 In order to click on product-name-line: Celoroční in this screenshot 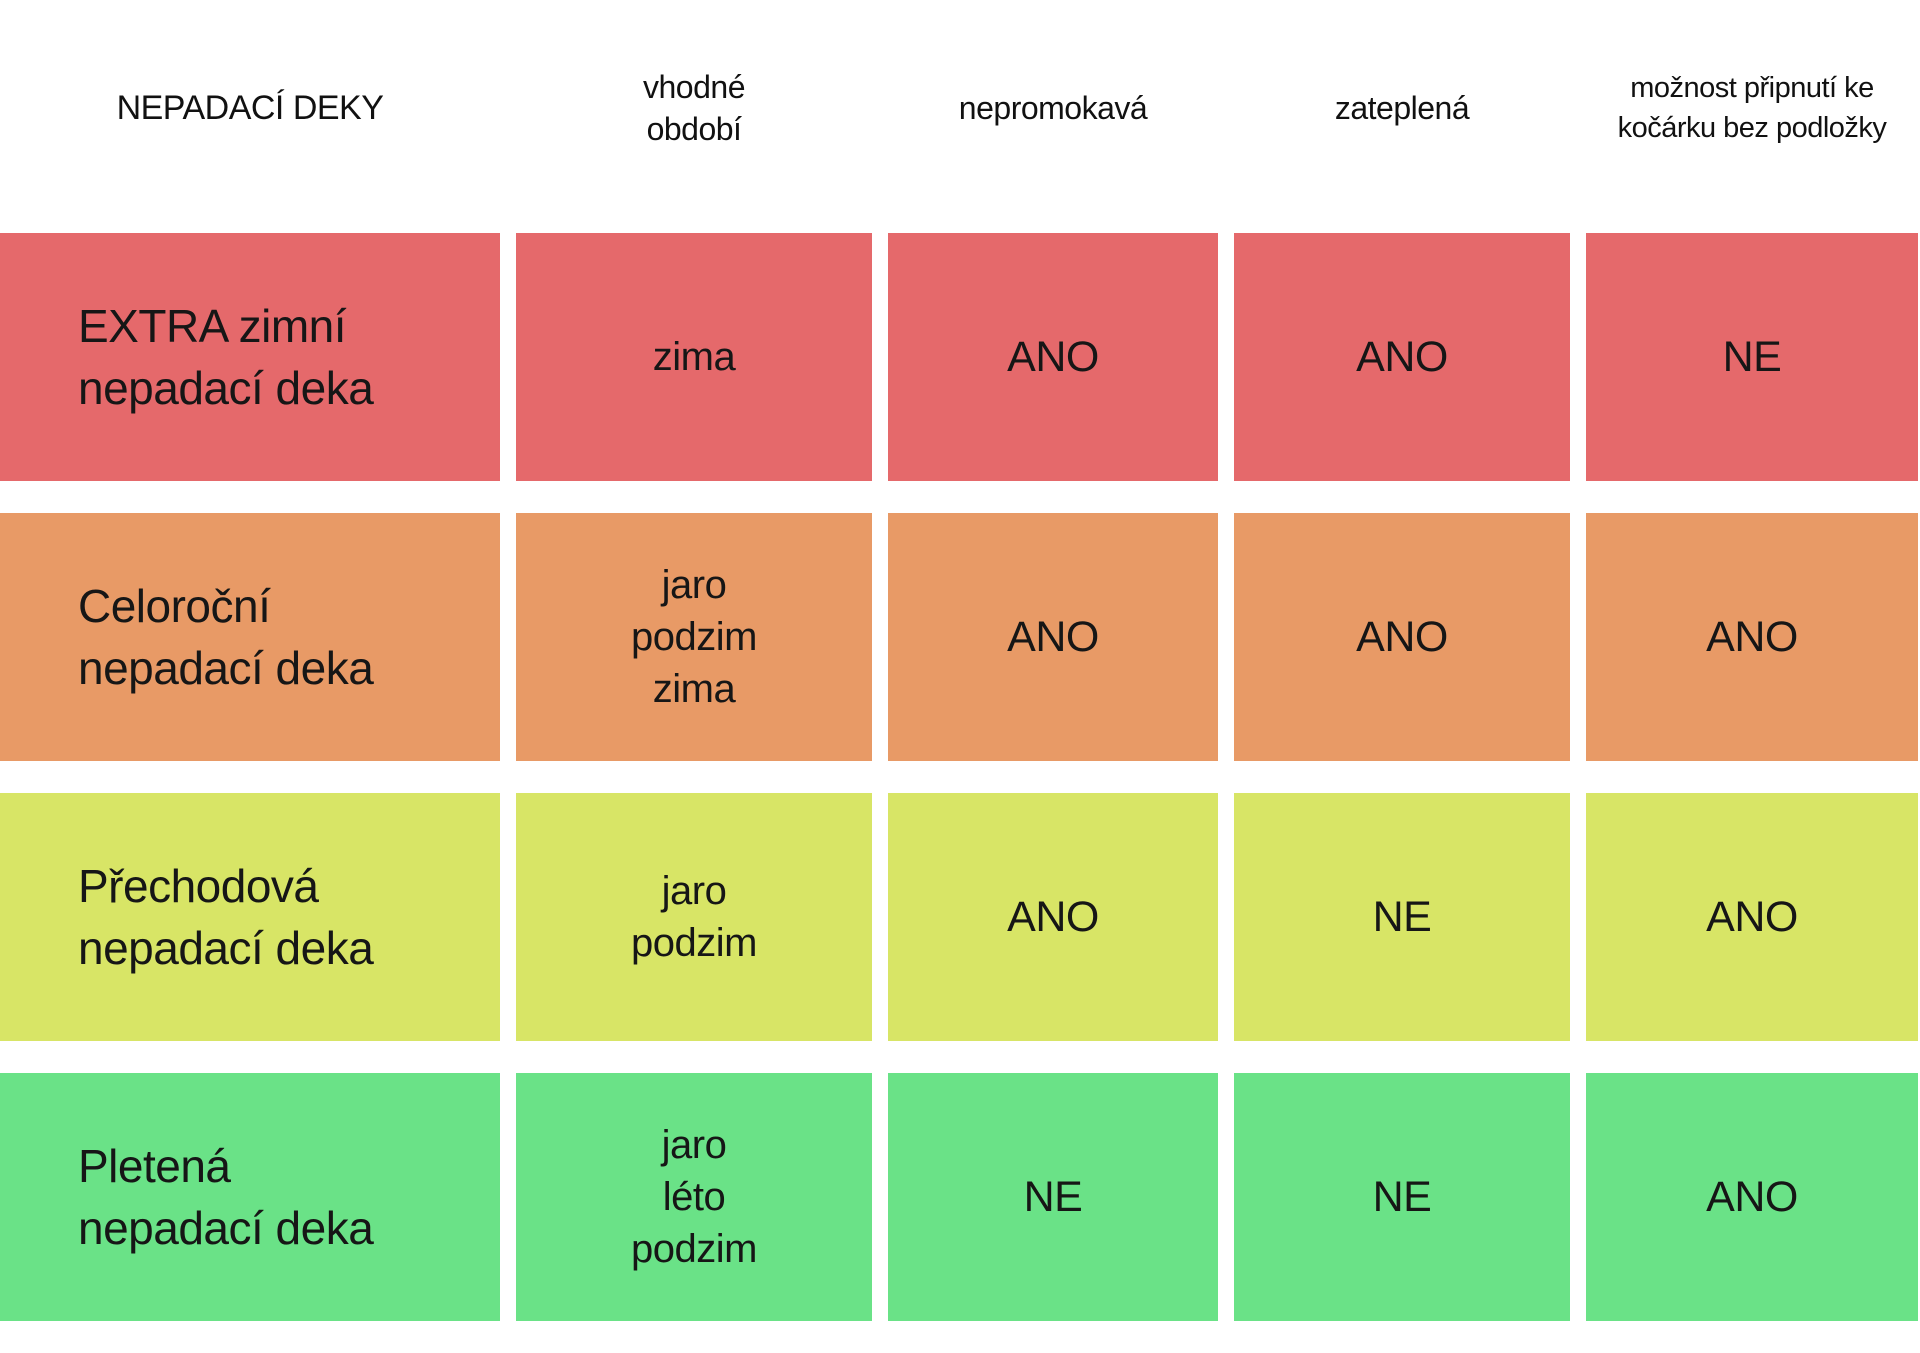, I will do `click(174, 606)`.